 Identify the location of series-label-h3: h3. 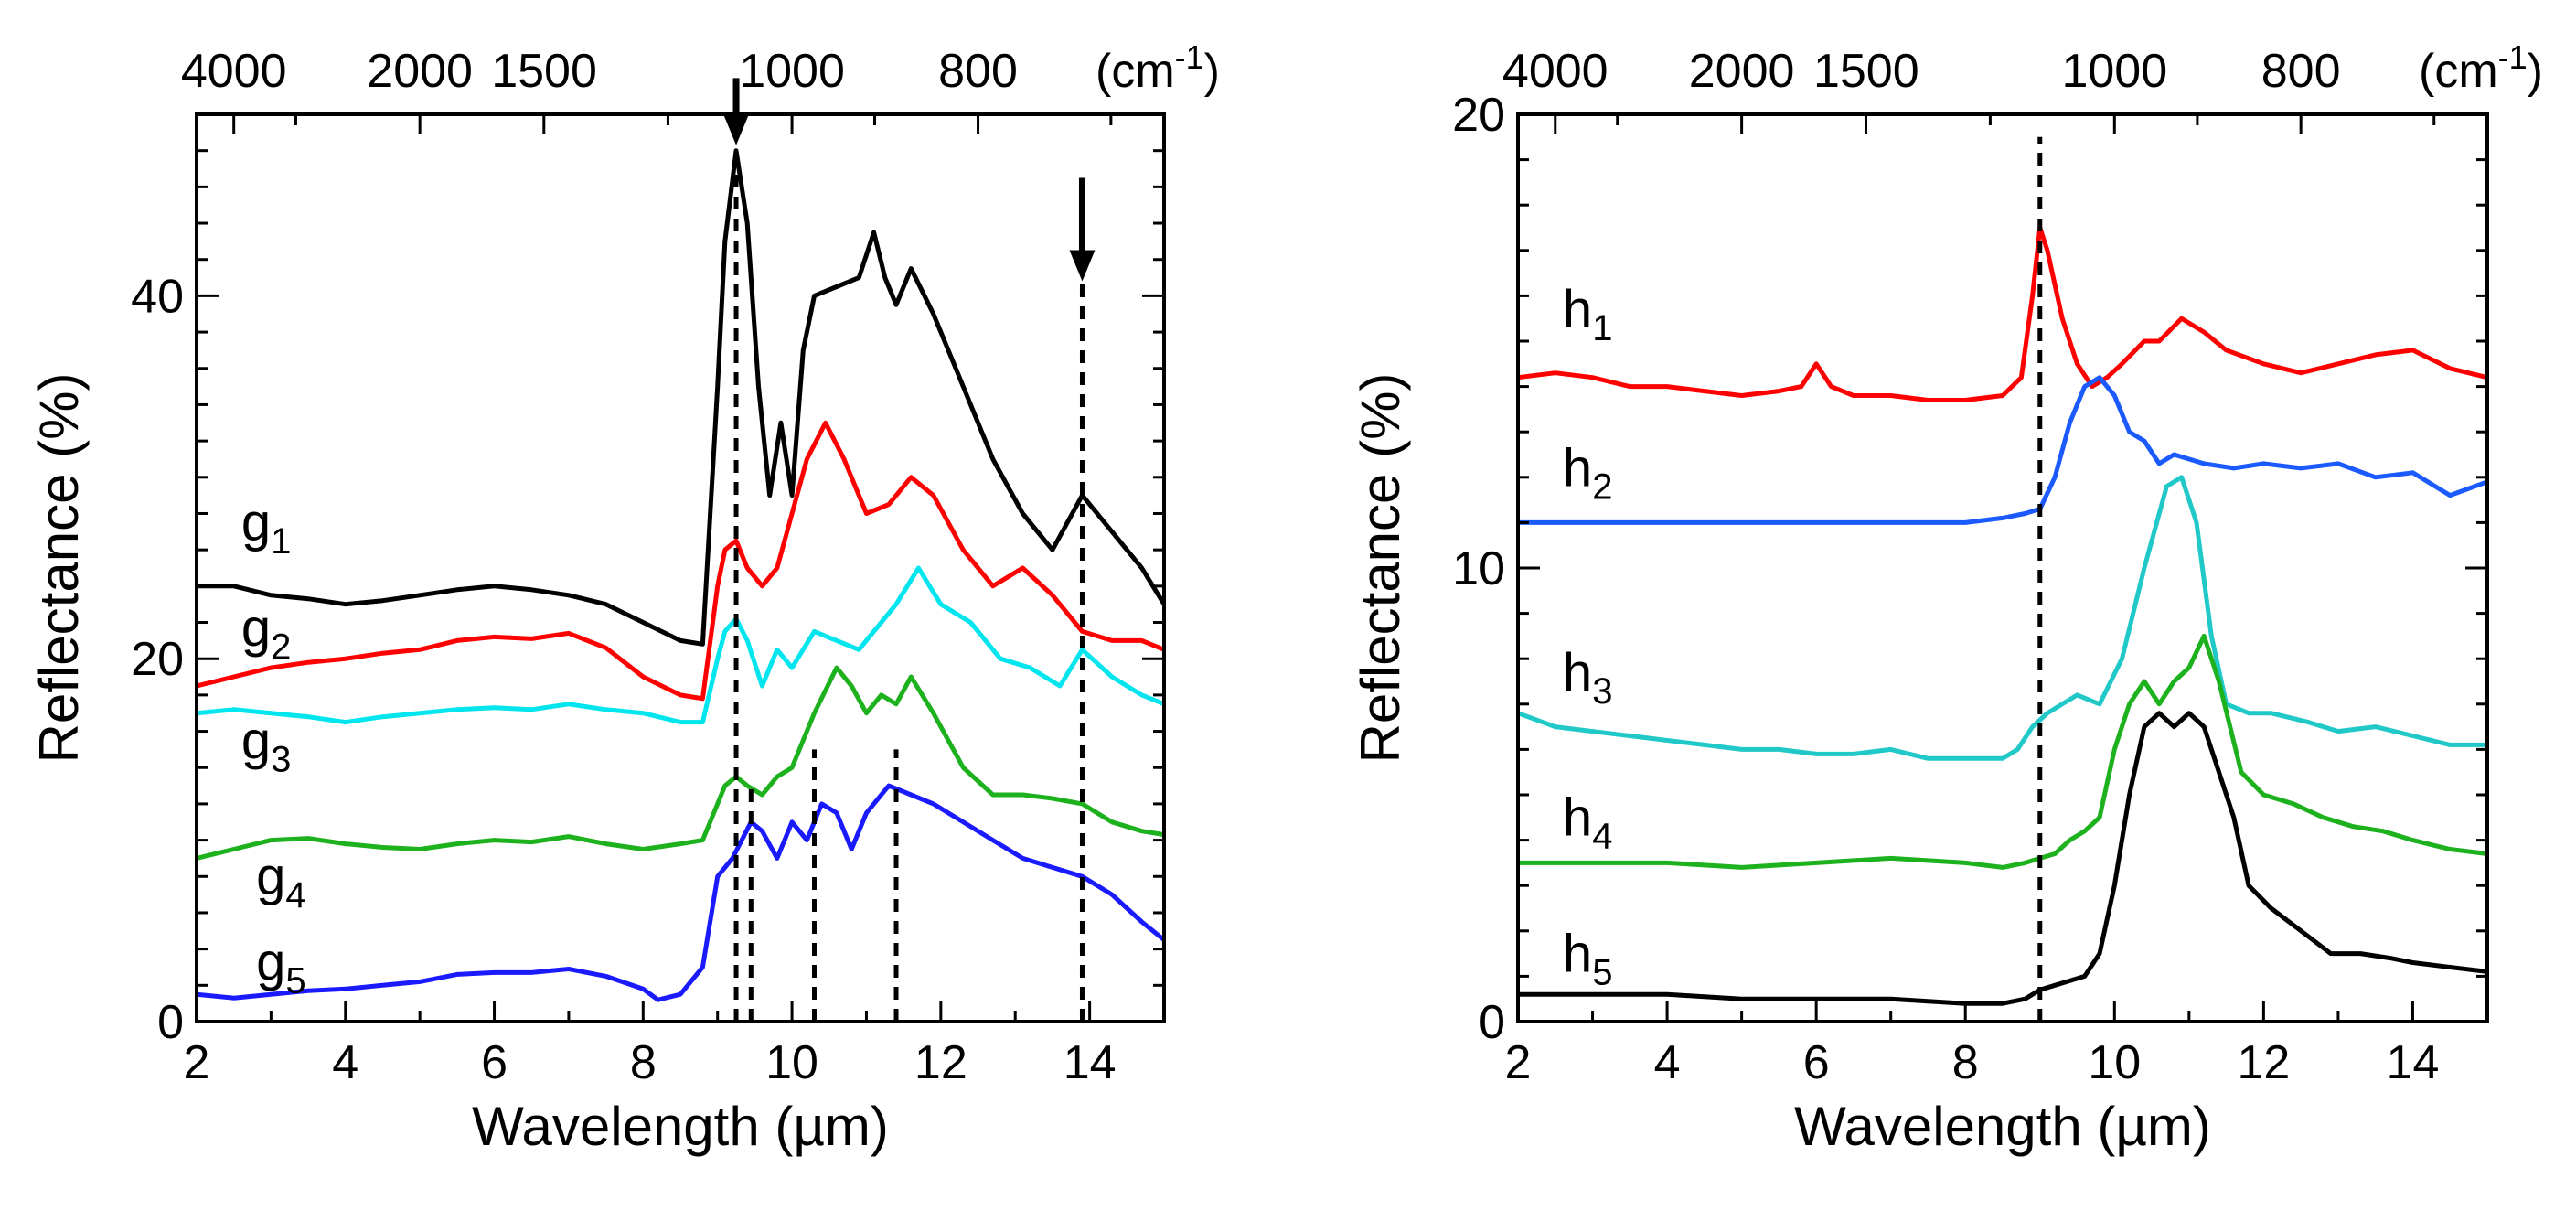
(1588, 677).